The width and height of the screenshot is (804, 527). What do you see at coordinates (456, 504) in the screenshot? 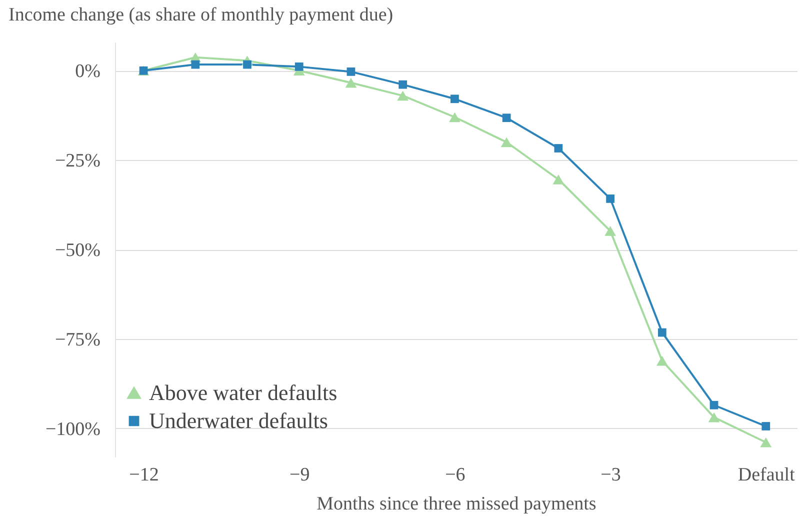
I see `x-axis-title: Months since three missed payments` at bounding box center [456, 504].